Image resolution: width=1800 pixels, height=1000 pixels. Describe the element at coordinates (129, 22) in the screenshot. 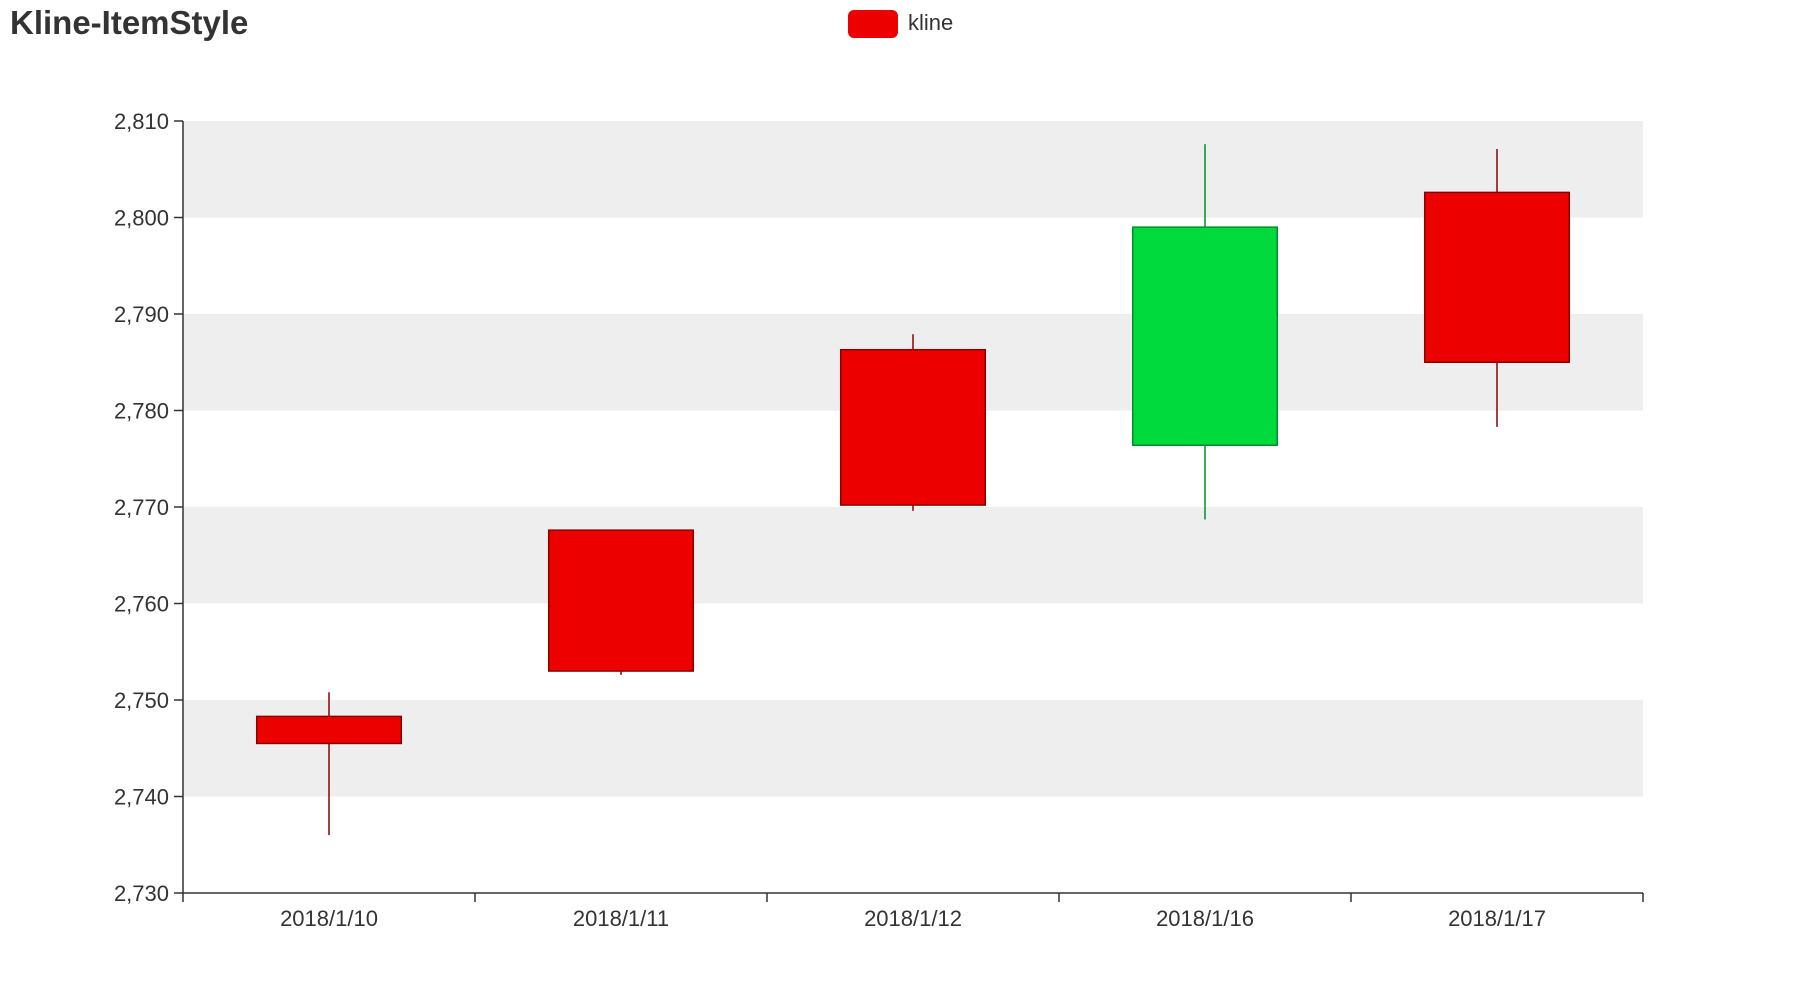

I see `chart-title: Kline-ItemStyle` at that location.